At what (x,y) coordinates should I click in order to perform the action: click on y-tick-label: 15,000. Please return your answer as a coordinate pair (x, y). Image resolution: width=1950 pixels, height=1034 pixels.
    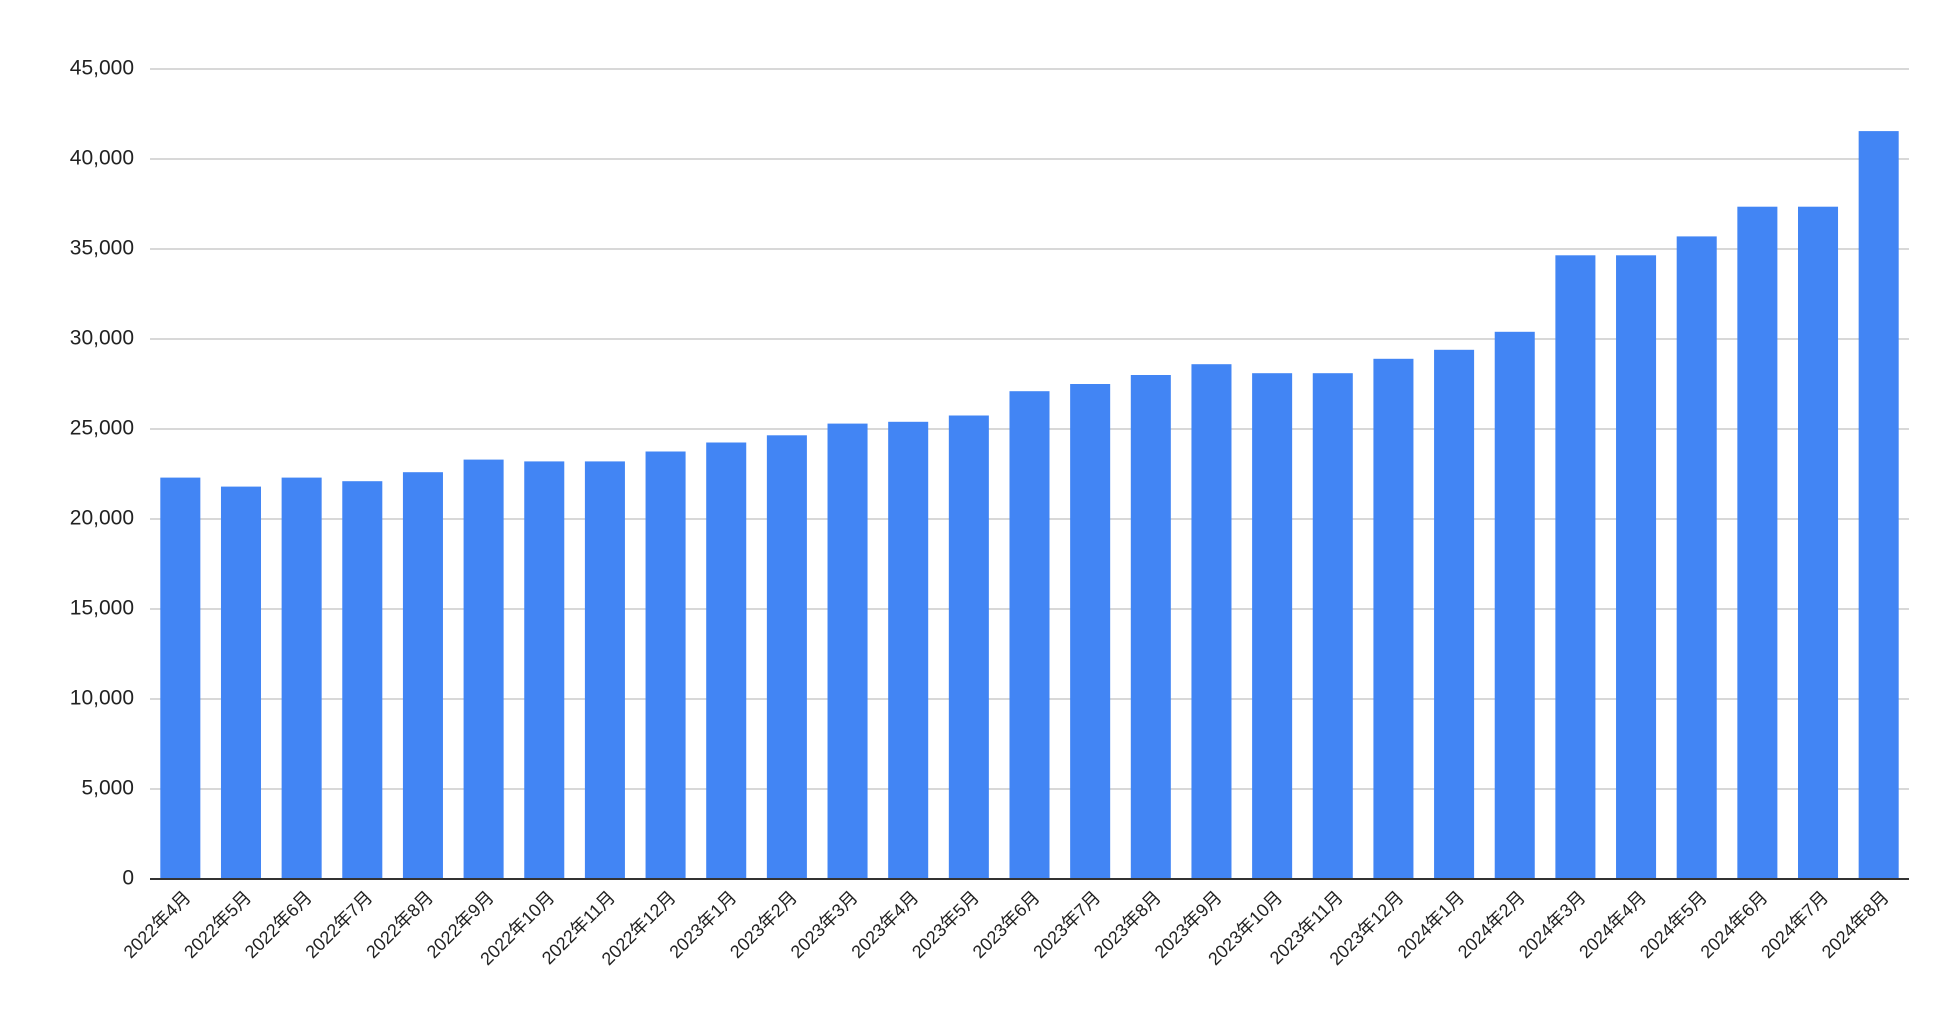
    Looking at the image, I should click on (102, 608).